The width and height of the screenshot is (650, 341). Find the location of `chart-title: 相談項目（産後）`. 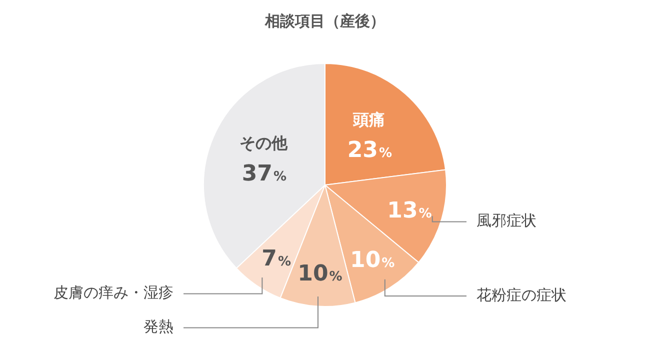

chart-title: 相談項目（産後） is located at coordinates (324, 21).